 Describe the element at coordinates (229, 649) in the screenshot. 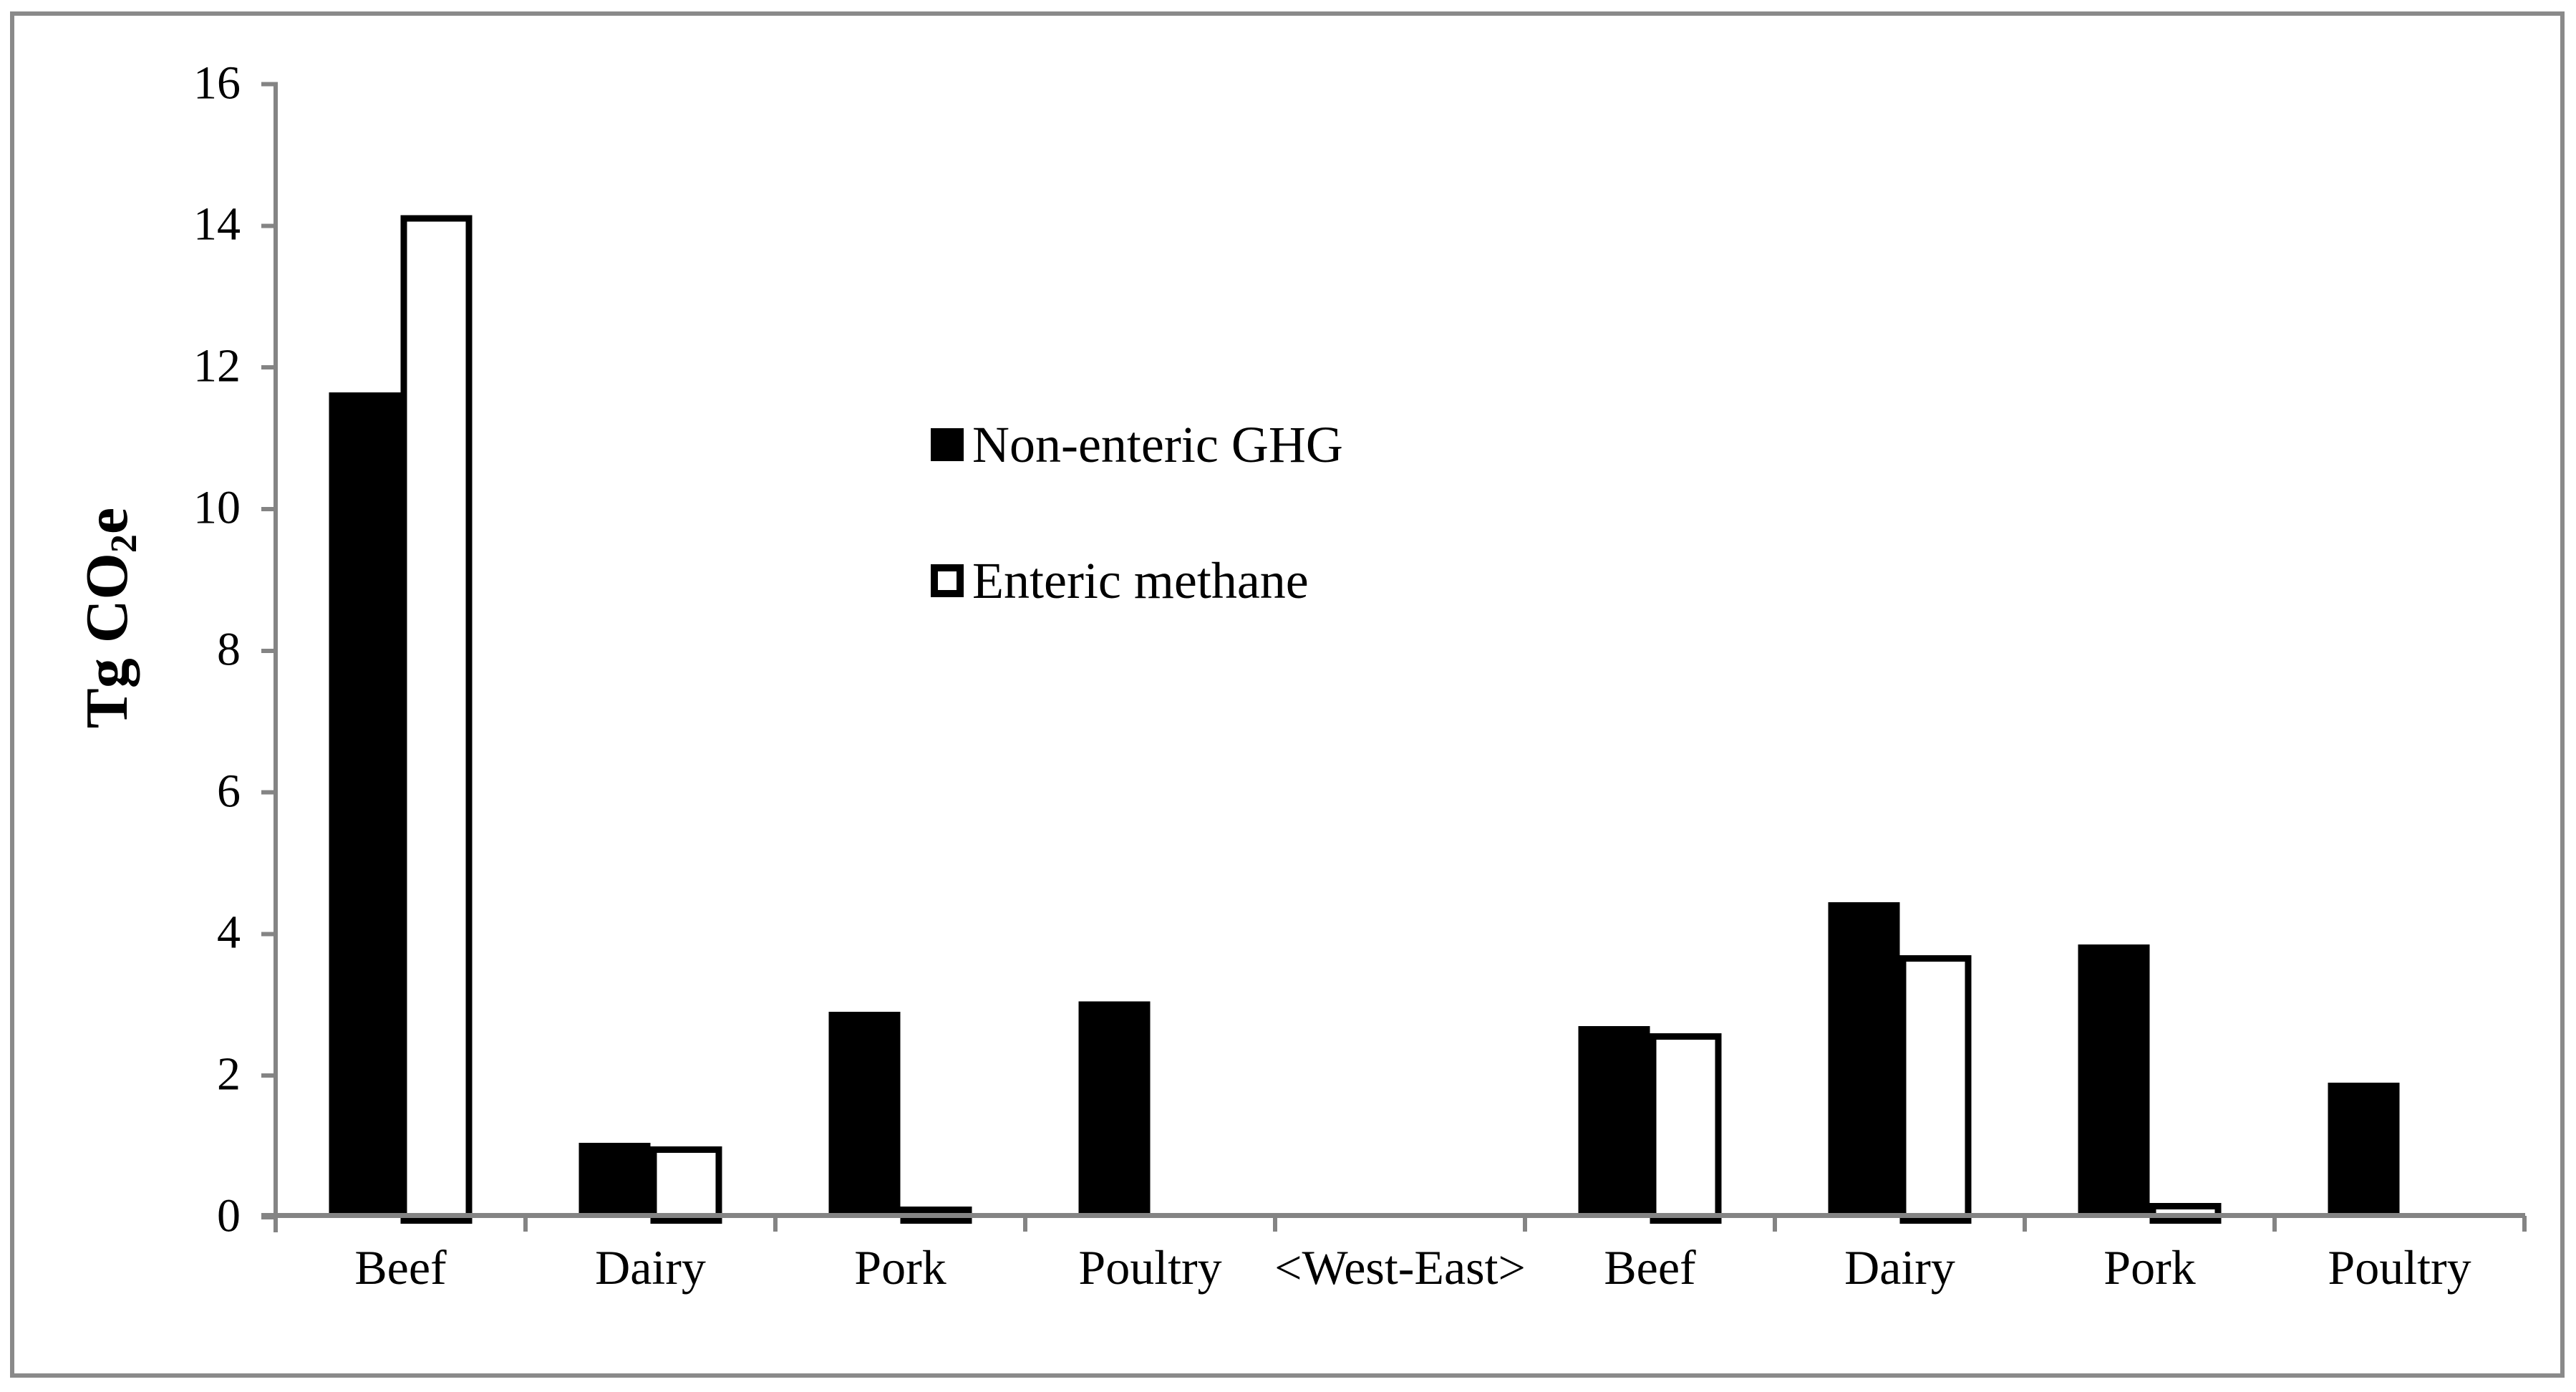

I see `y-tick-label-8: 8` at that location.